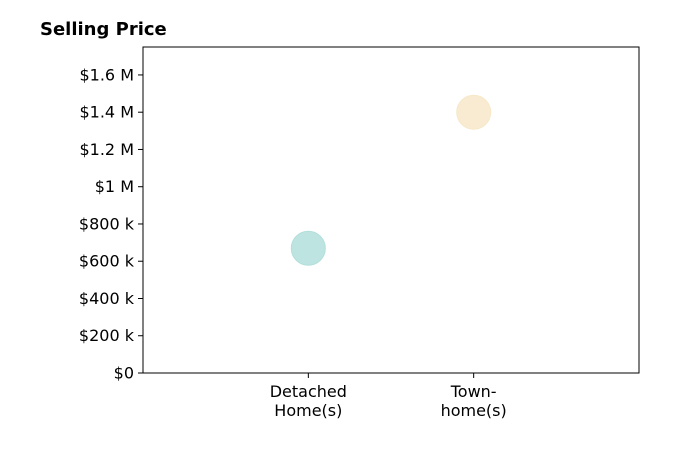  What do you see at coordinates (106, 112) in the screenshot?
I see `y-tick-label-7: $1.4 M` at bounding box center [106, 112].